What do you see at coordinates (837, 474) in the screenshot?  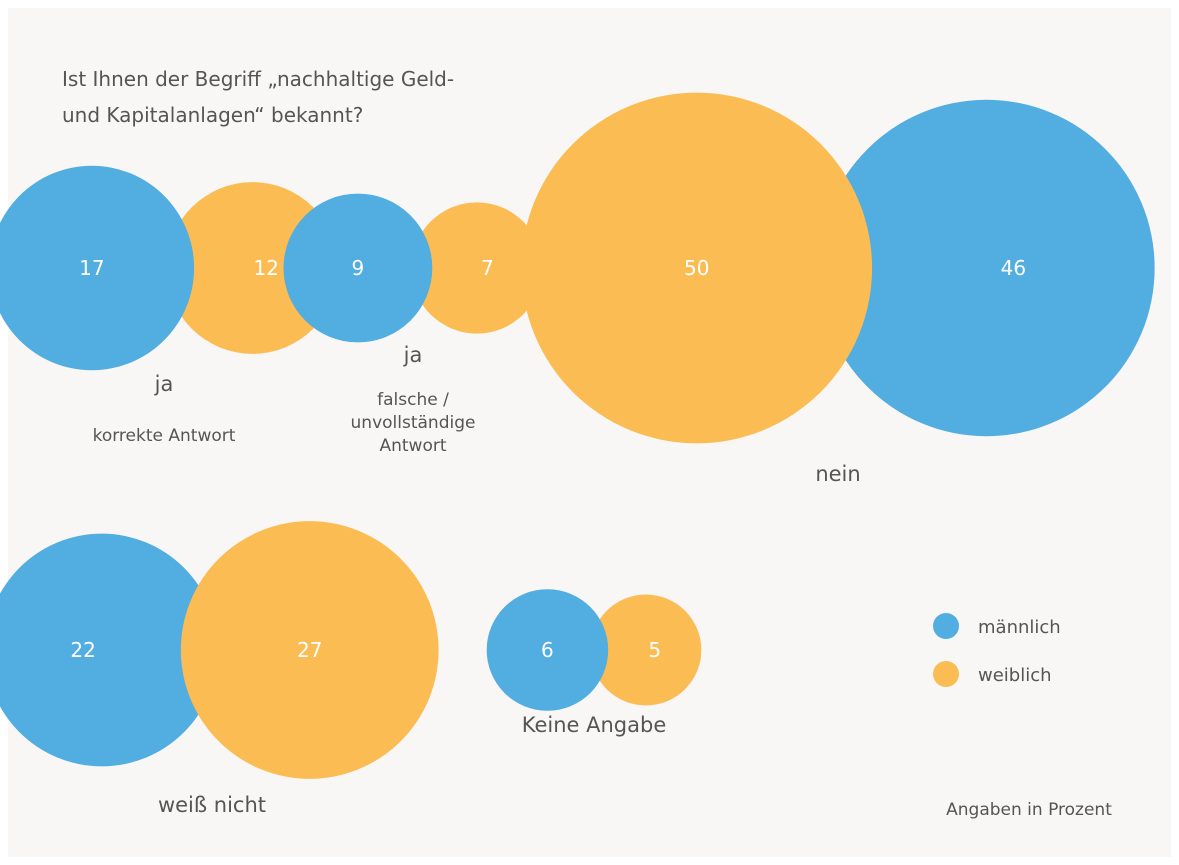 I see `category-label: nein` at bounding box center [837, 474].